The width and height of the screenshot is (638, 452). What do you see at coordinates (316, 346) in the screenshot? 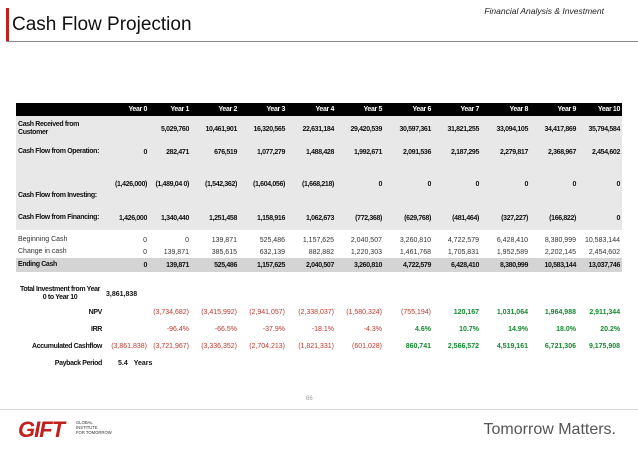
I see `table-cell: (1,821,331)` at bounding box center [316, 346].